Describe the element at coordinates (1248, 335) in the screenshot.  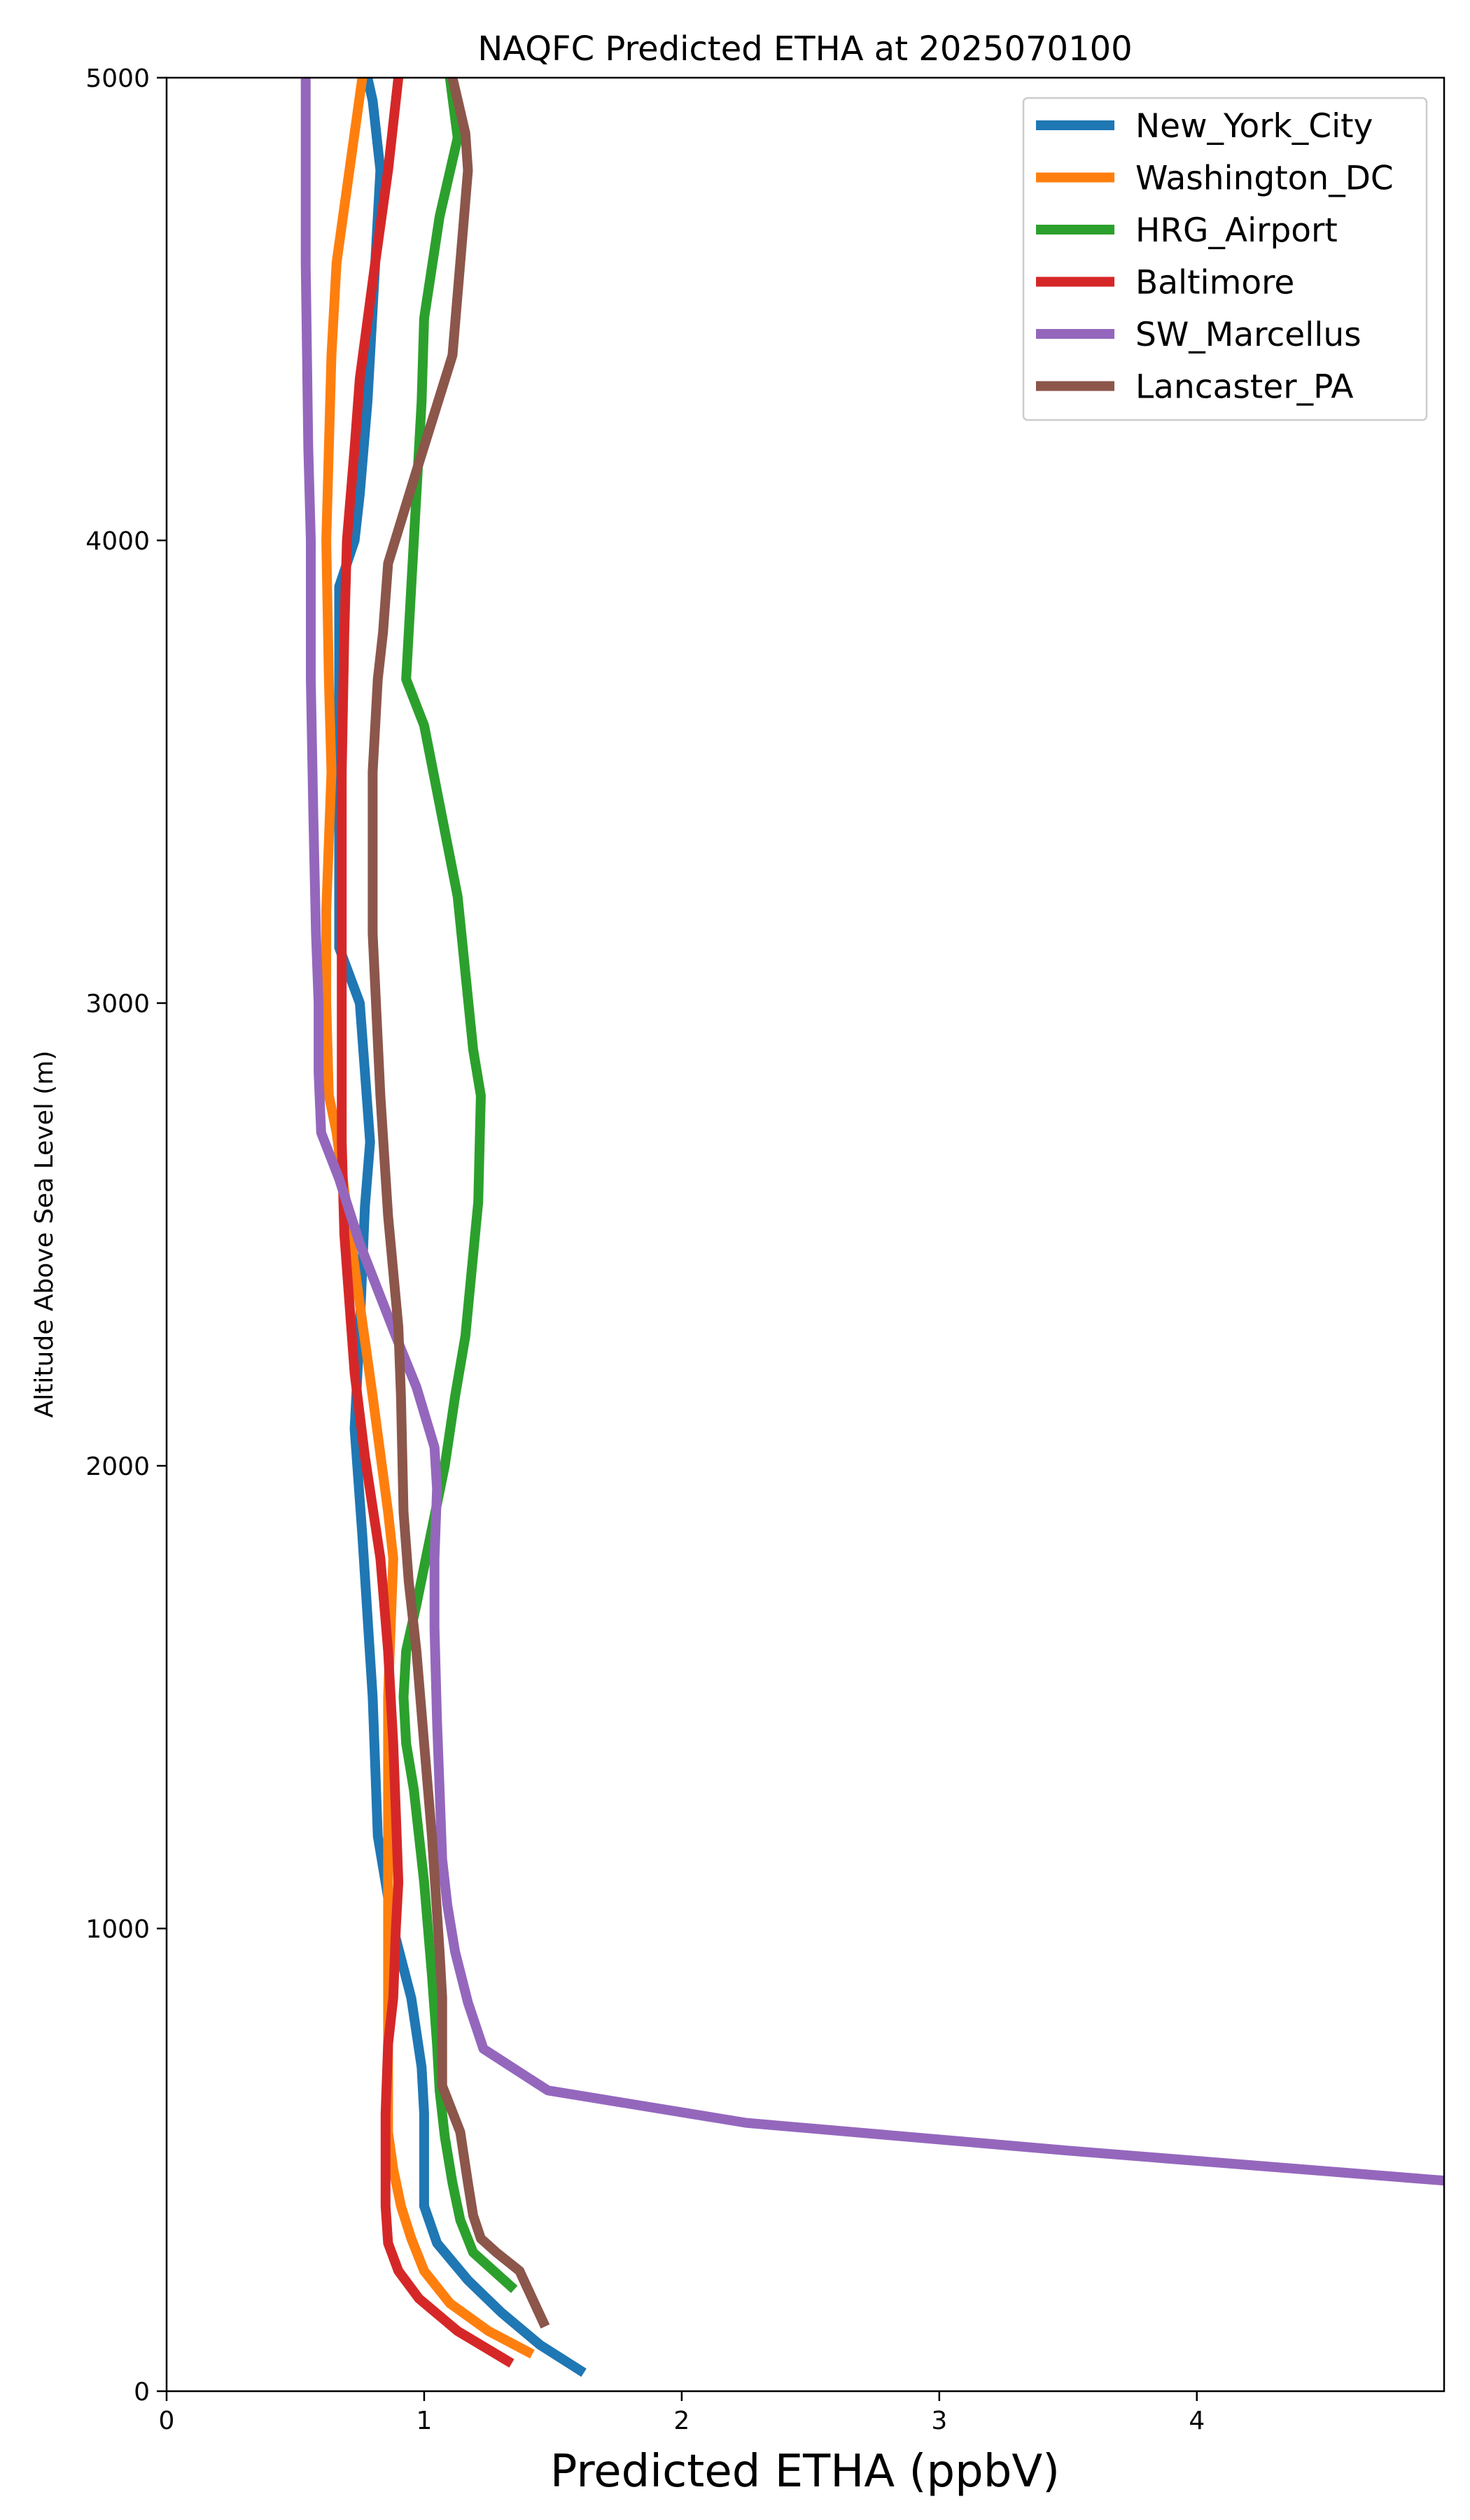
I see `legend-label-4: SW_Marcellus` at that location.